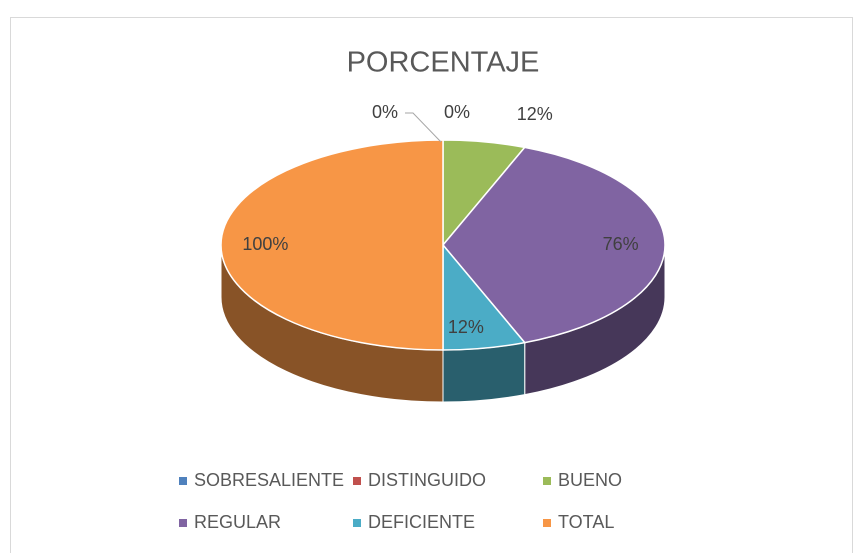  What do you see at coordinates (237, 522) in the screenshot?
I see `legend-label: REGULAR` at bounding box center [237, 522].